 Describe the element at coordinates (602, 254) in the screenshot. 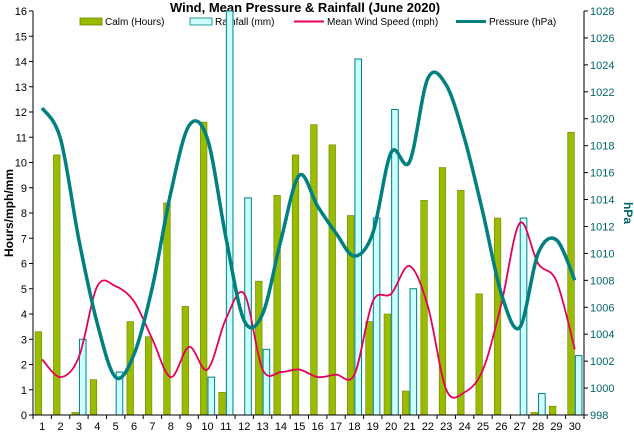

I see `y2-tick-label: 1010` at that location.